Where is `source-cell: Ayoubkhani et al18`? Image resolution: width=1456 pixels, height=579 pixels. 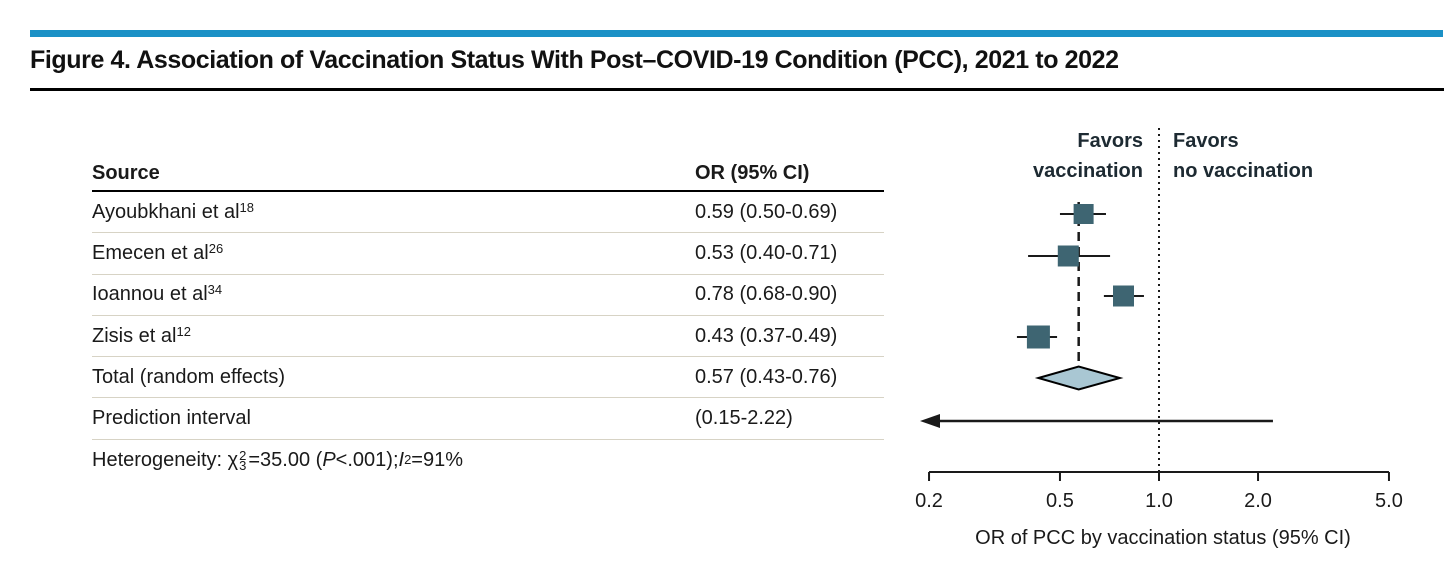
source-cell: Ayoubkhani et al18 is located at coordinates (173, 211).